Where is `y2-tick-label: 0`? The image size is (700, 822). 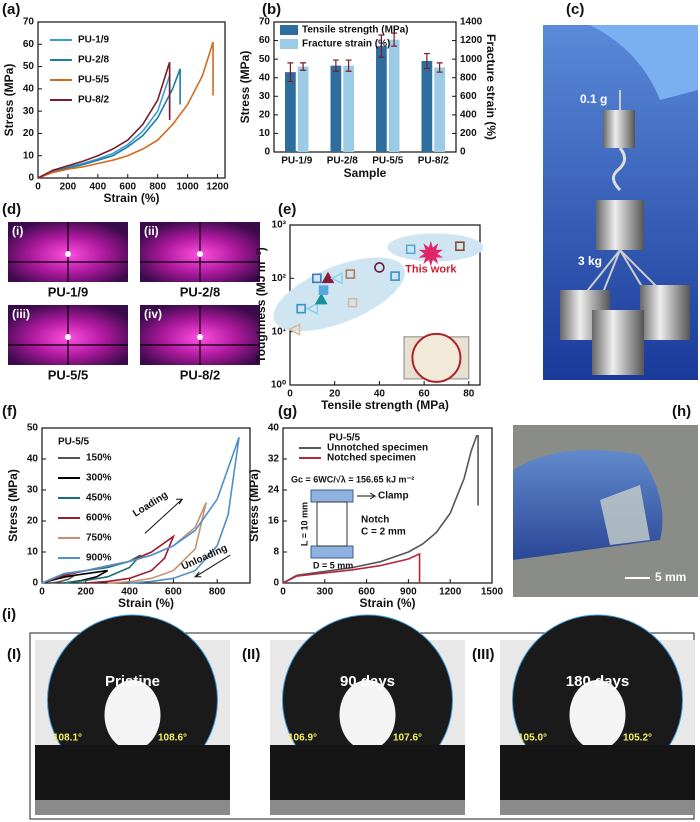
y2-tick-label: 0 is located at coordinates (463, 152).